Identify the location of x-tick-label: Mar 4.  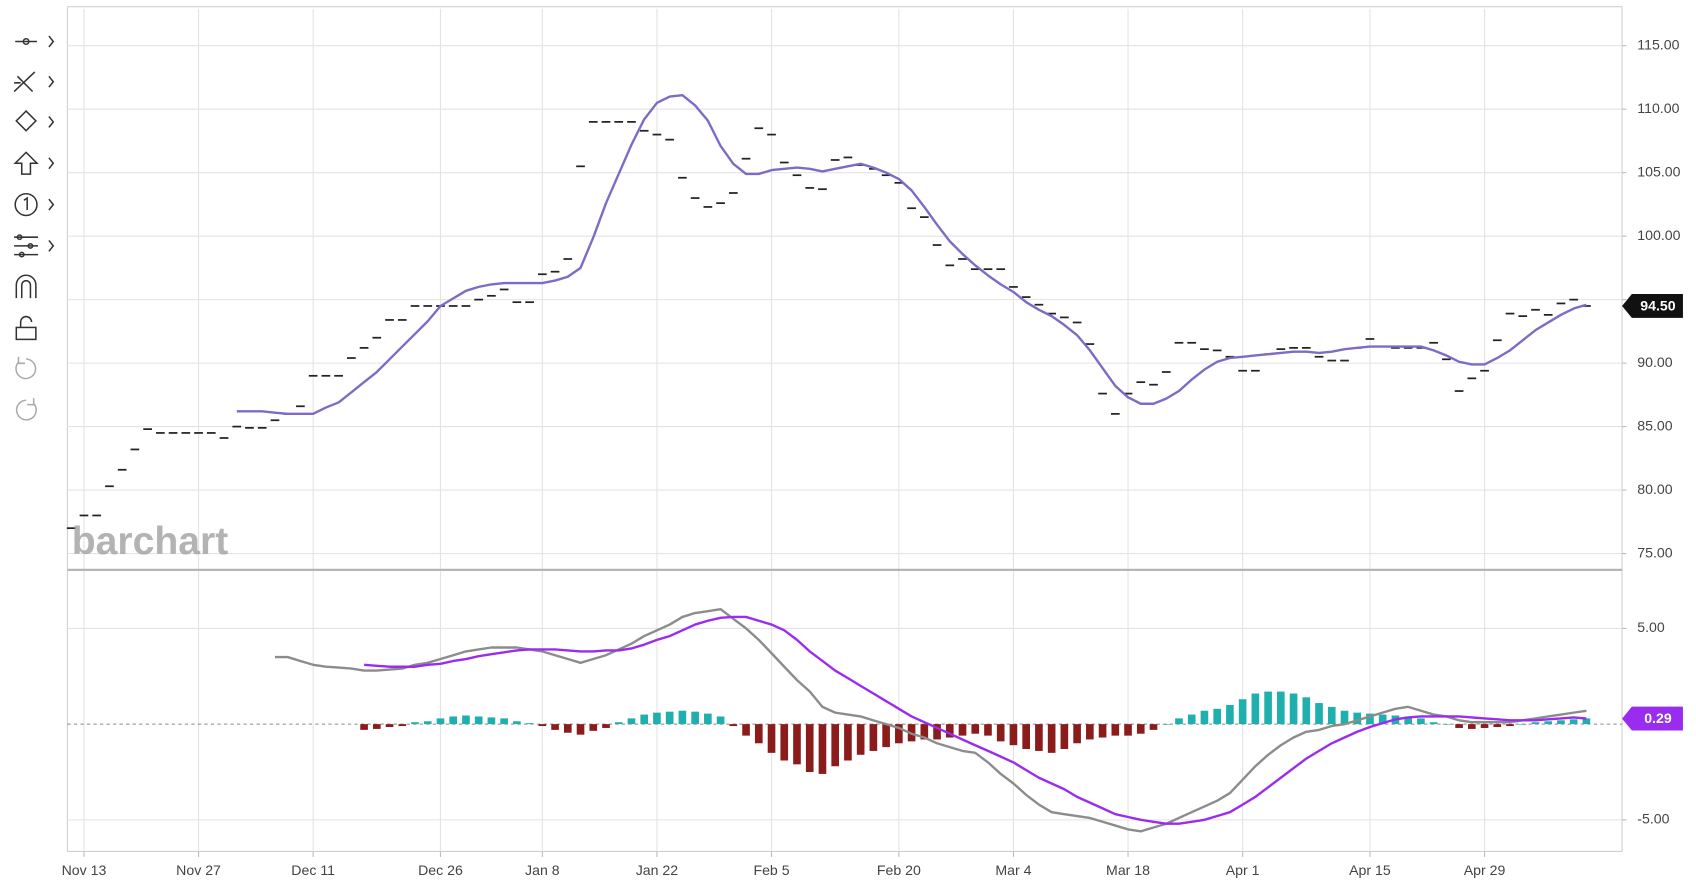
(1013, 870).